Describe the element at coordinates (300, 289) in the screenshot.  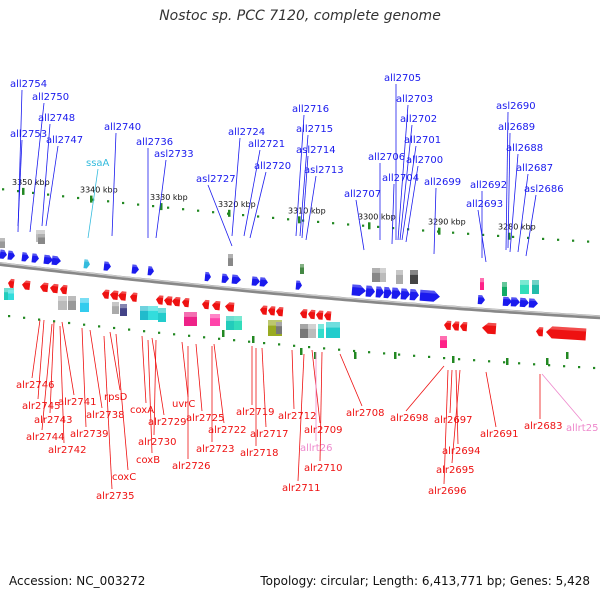
I see `genome-backbone-highlight` at that location.